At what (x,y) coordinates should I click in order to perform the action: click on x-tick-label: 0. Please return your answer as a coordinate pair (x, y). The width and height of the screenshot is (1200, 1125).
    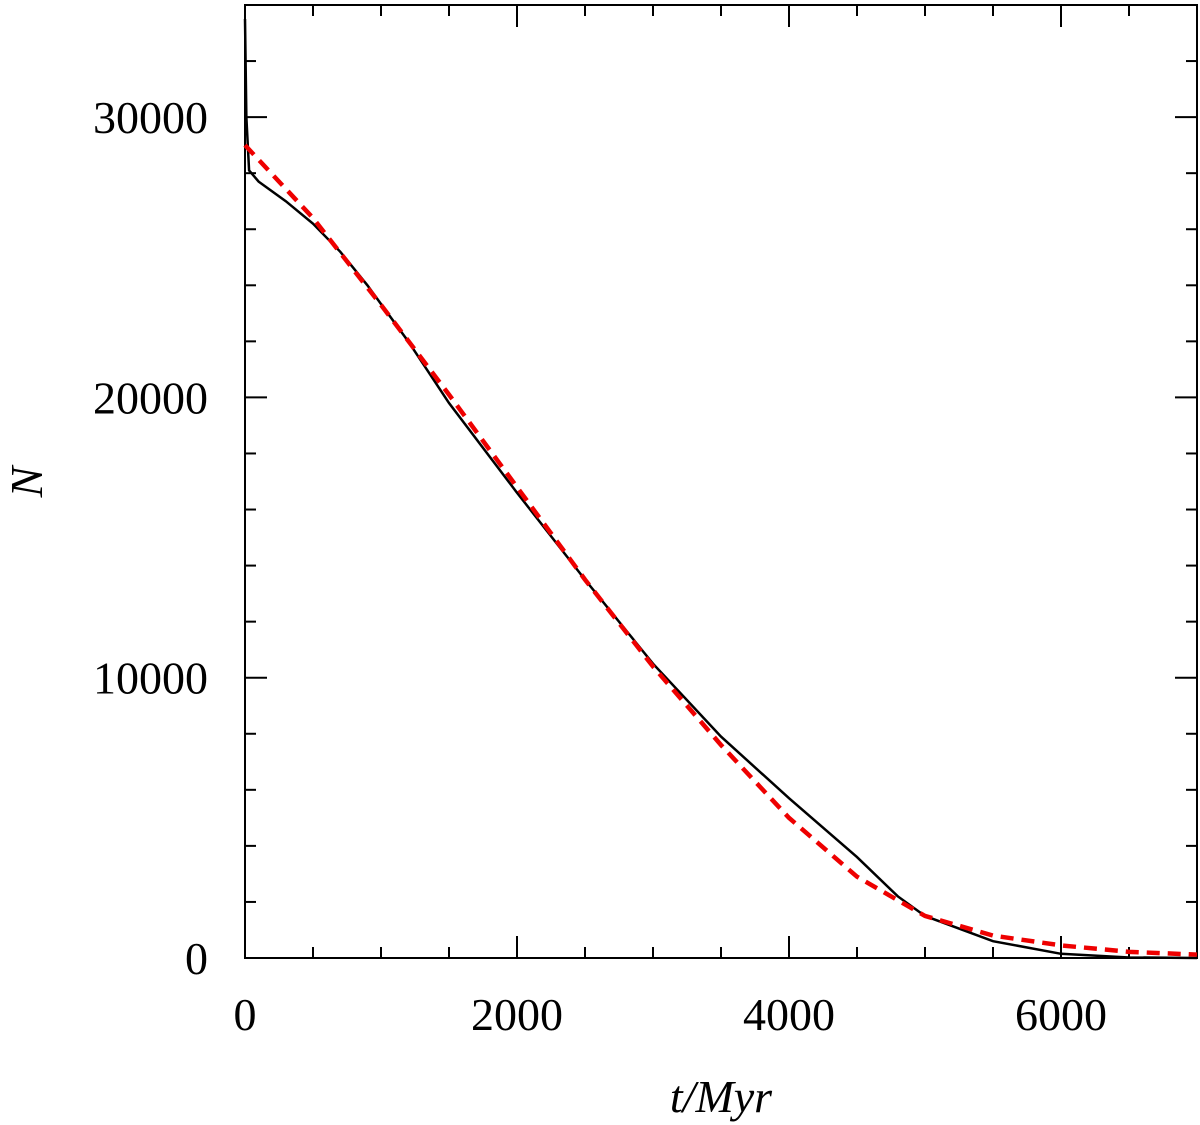
    Looking at the image, I should click on (245, 1014).